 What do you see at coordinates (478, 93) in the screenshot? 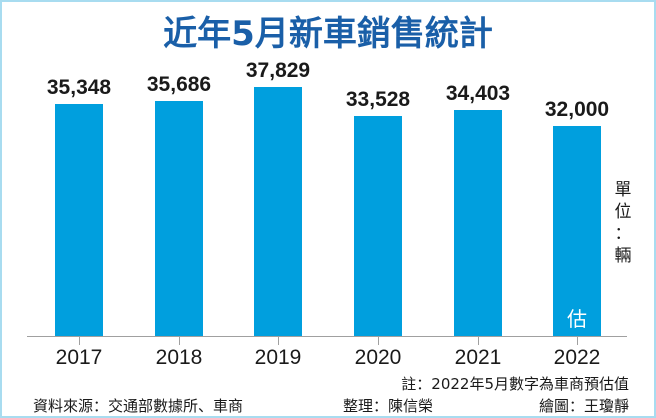
I see `value-label: 34,403` at bounding box center [478, 93].